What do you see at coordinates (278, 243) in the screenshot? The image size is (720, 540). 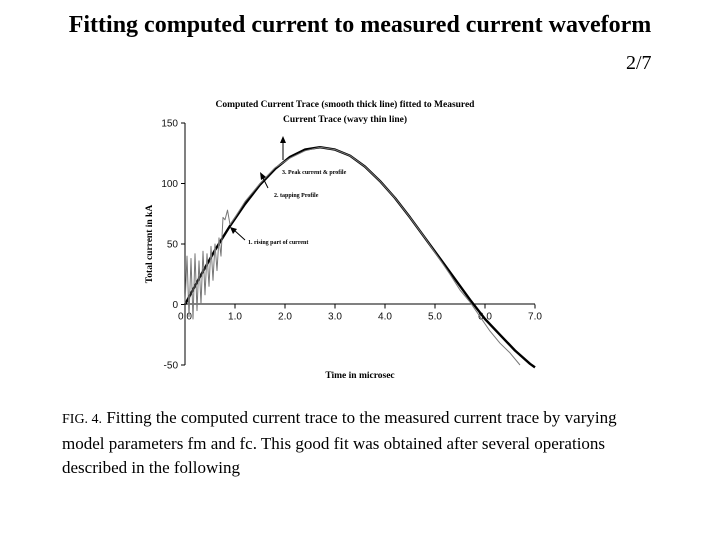 I see `annotation-rising-label: 1. rising part of current` at bounding box center [278, 243].